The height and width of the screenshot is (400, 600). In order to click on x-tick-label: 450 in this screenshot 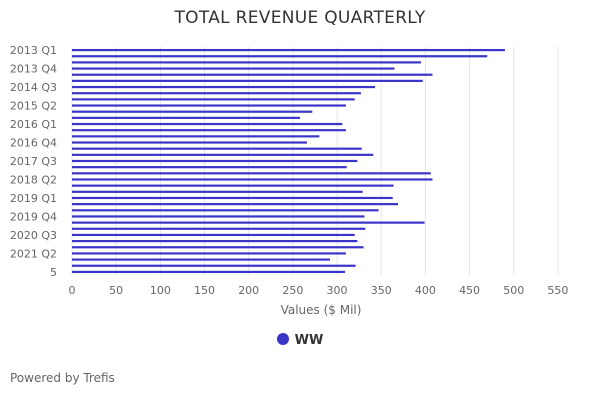, I will do `click(469, 290)`.